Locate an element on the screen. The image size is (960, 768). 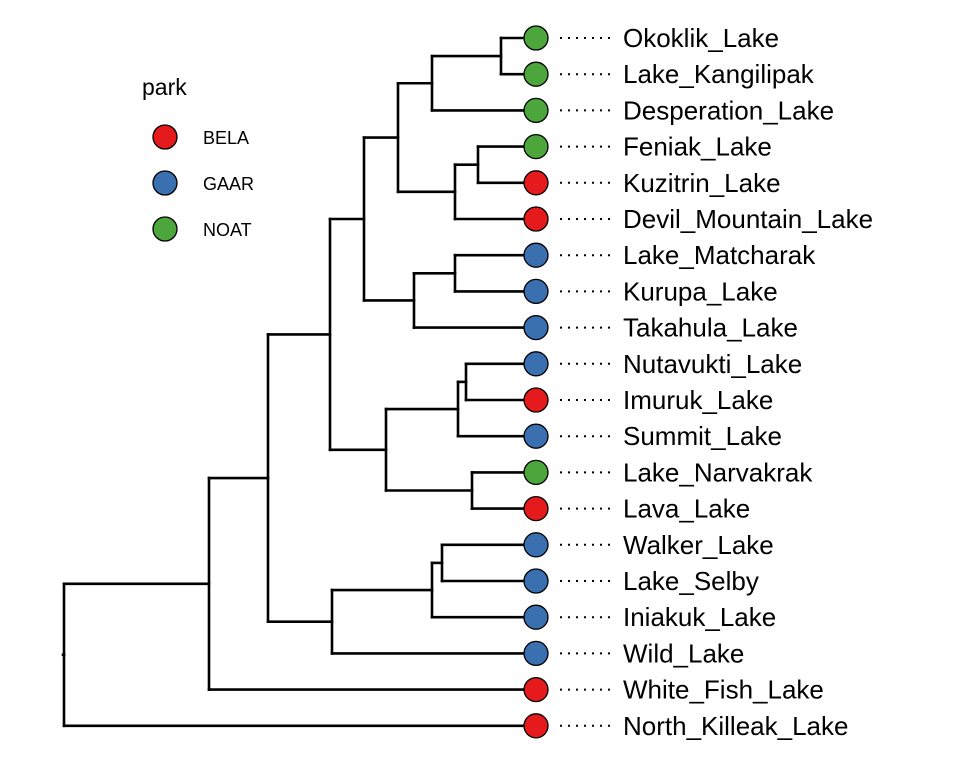
tip-point-lake-narvakrak is located at coordinates (536, 472).